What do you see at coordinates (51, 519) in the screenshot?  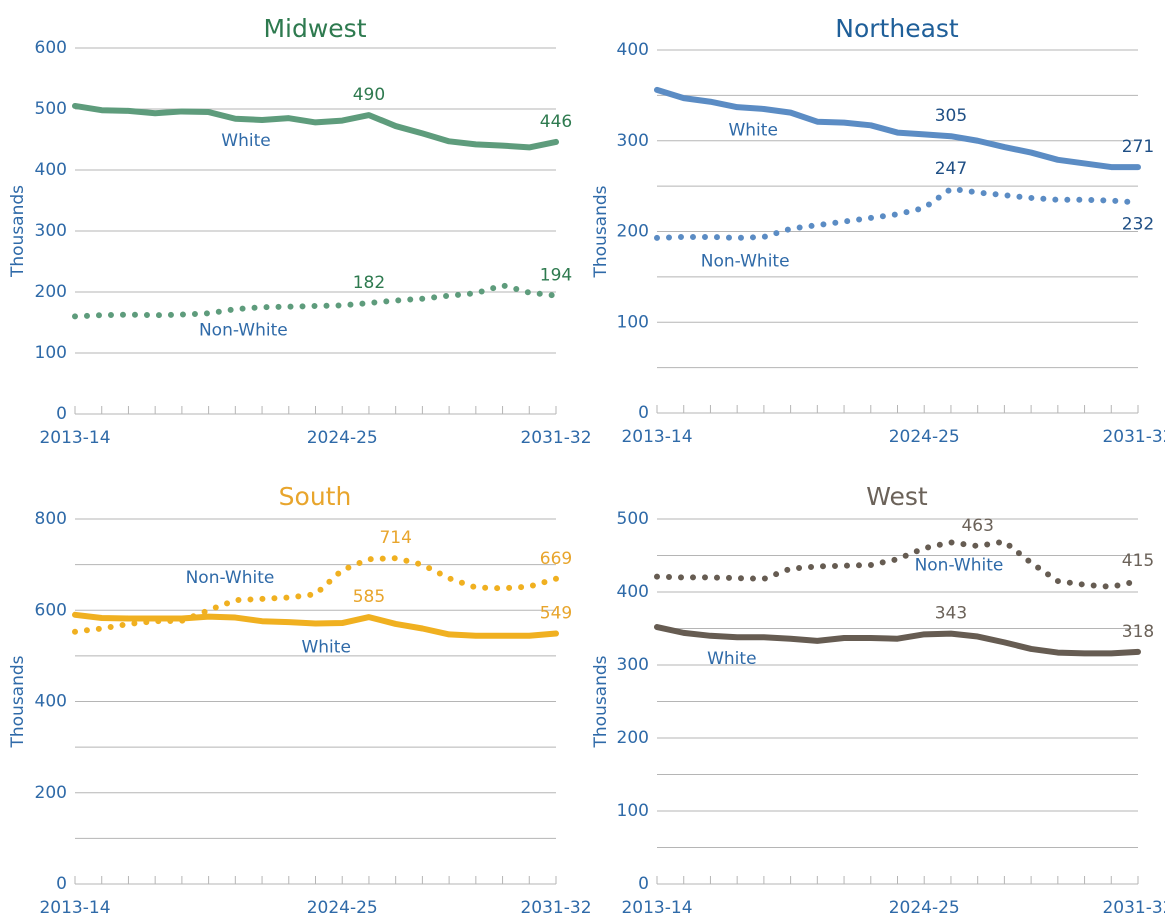 I see `y-tick-label: 800` at bounding box center [51, 519].